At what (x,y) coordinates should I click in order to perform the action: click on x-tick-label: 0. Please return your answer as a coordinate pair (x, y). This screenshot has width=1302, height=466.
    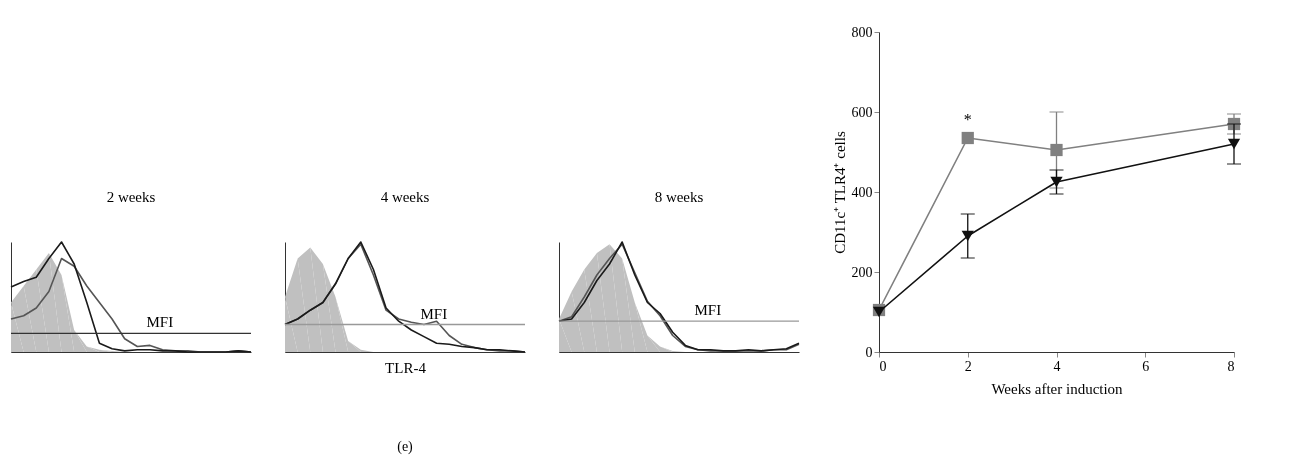
    Looking at the image, I should click on (883, 366).